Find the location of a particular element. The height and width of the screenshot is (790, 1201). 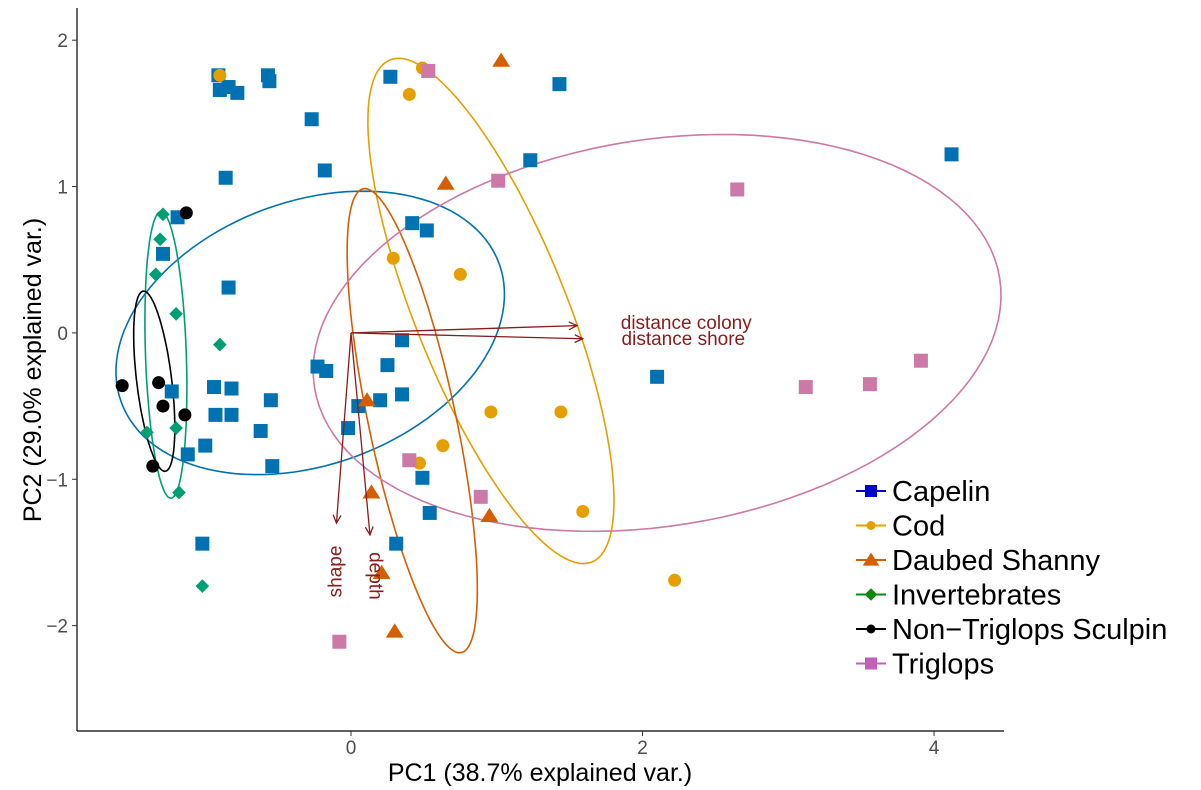

loading-label-shape: shape is located at coordinates (335, 572).